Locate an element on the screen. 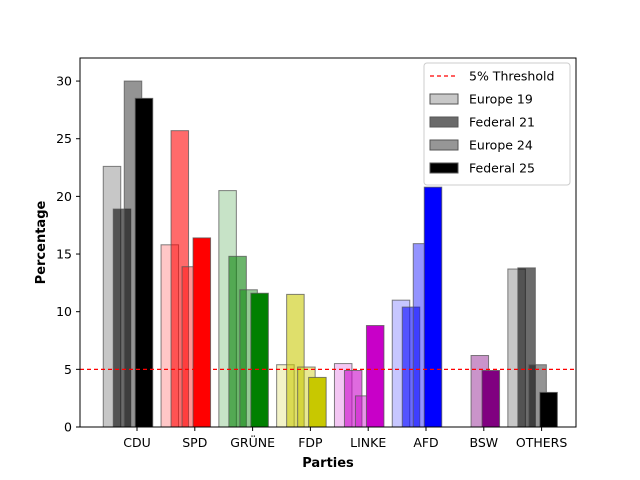 The height and width of the screenshot is (480, 640). x-tick-label-linke: LINKE is located at coordinates (368, 442).